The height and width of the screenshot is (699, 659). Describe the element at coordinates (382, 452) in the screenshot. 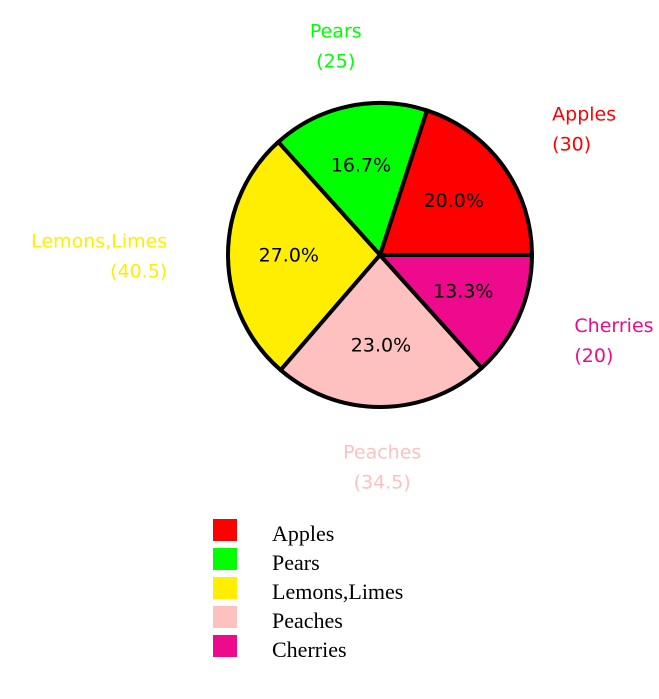

I see `category-label: Peaches` at that location.